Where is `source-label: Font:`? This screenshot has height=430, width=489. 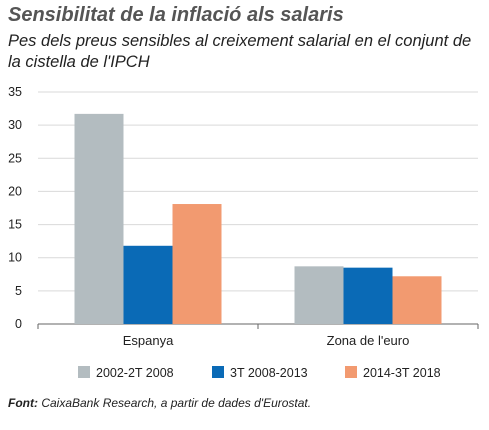
source-label: Font: is located at coordinates (23, 403).